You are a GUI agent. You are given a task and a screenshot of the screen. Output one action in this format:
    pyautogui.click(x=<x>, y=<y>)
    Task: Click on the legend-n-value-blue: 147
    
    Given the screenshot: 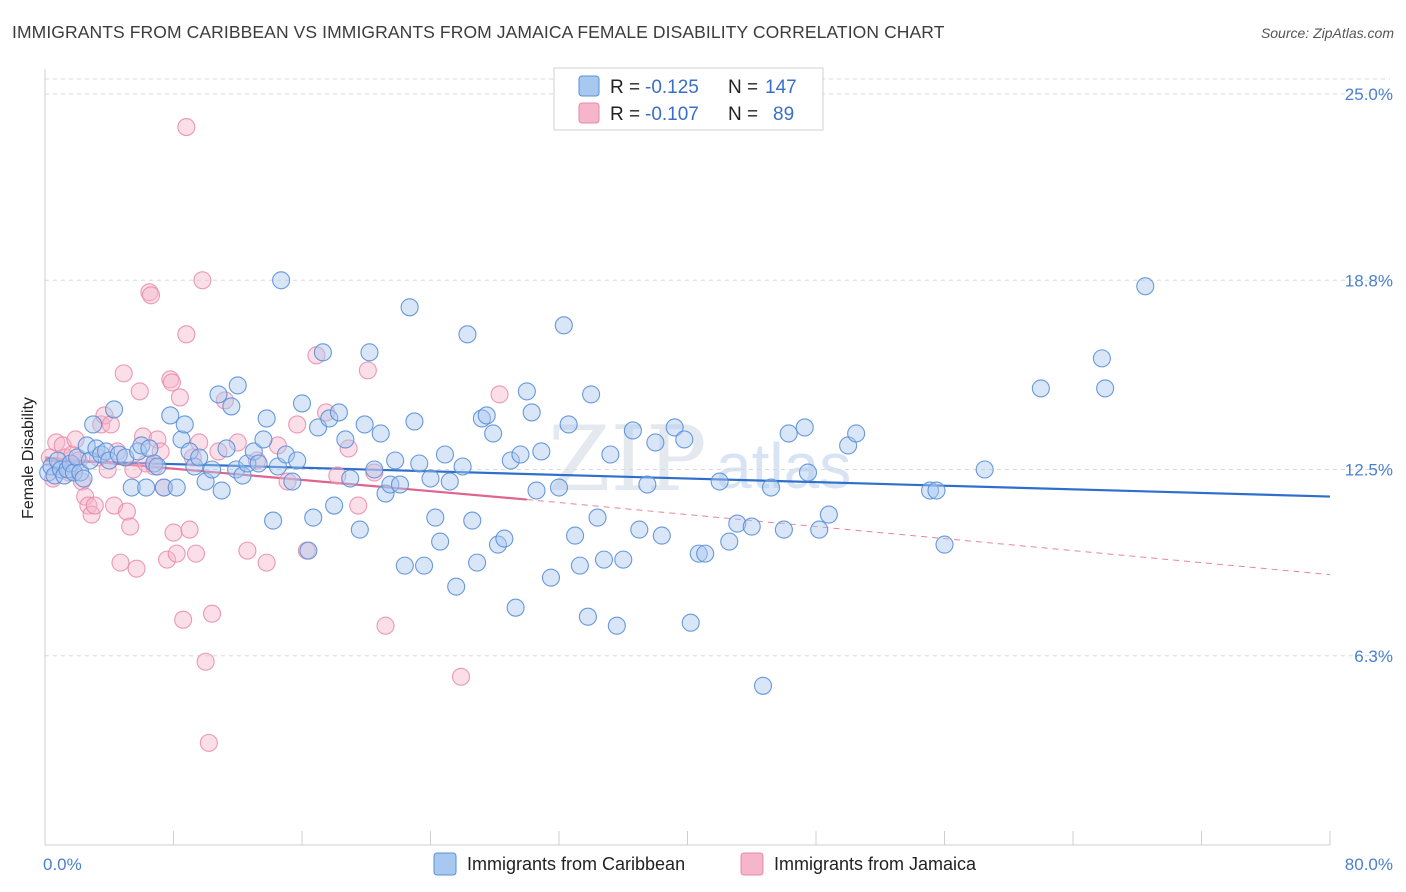 What is the action you would take?
    pyautogui.click(x=781, y=87)
    